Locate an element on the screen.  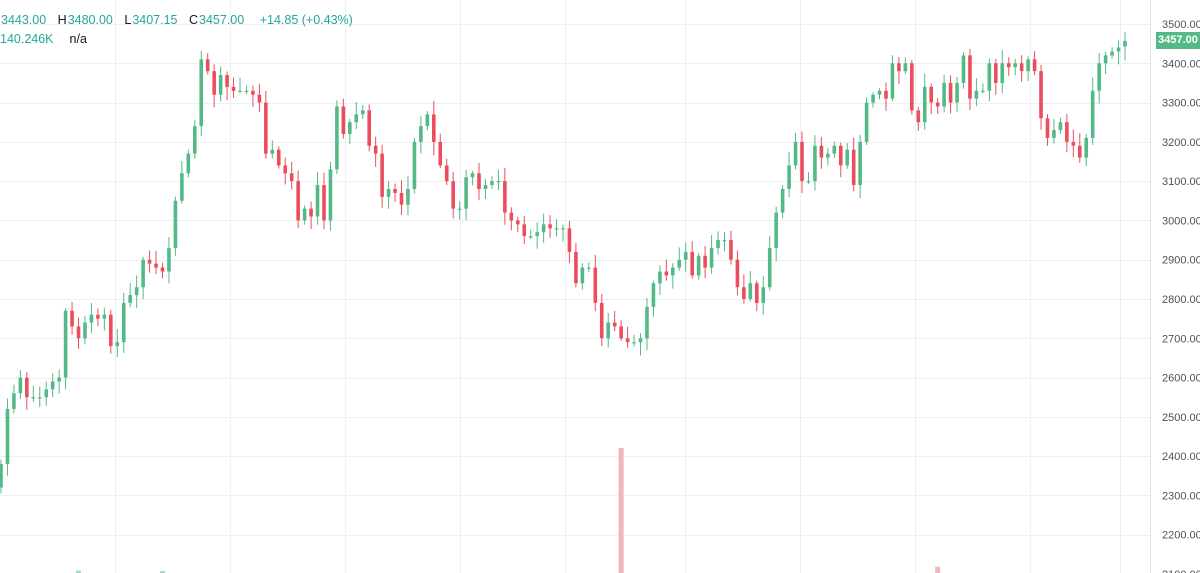
last-price-badge: 3457.00 is located at coordinates (1178, 41).